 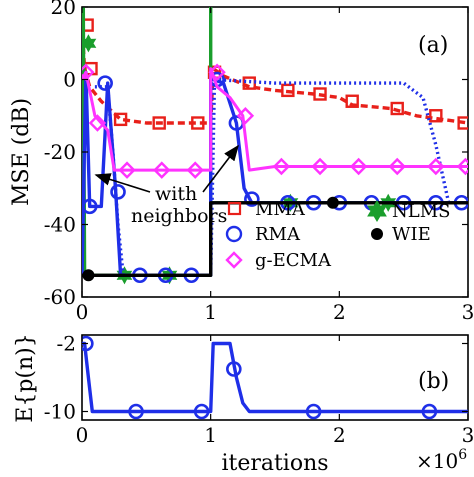 I want to click on legend-label-gecma: g-ECMA, so click(x=293, y=260).